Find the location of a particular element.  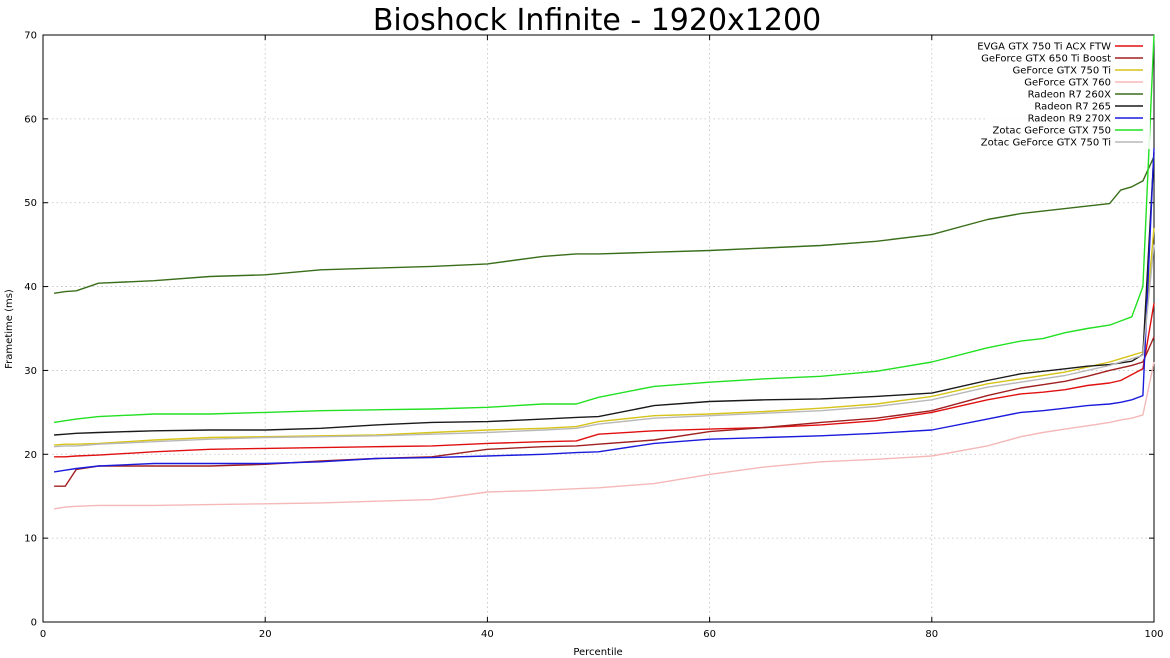

x-tick-label: 20 is located at coordinates (265, 634).